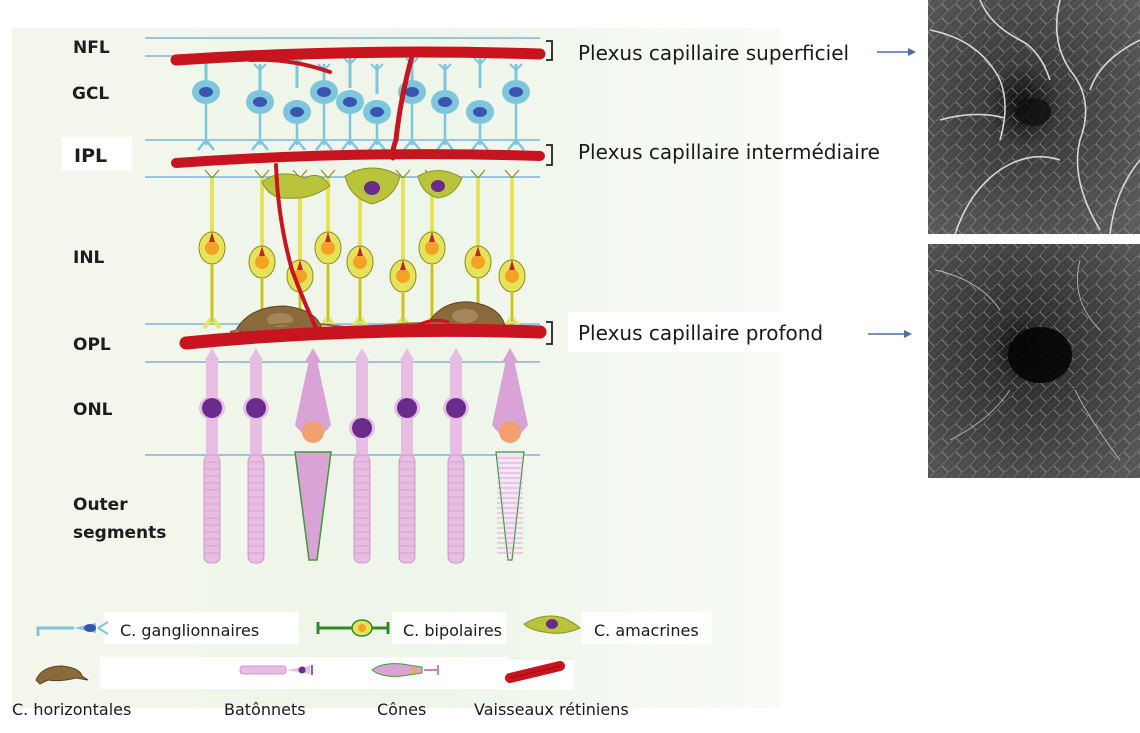 The image size is (1140, 733). I want to click on layer-label-inl: INL, so click(89, 258).